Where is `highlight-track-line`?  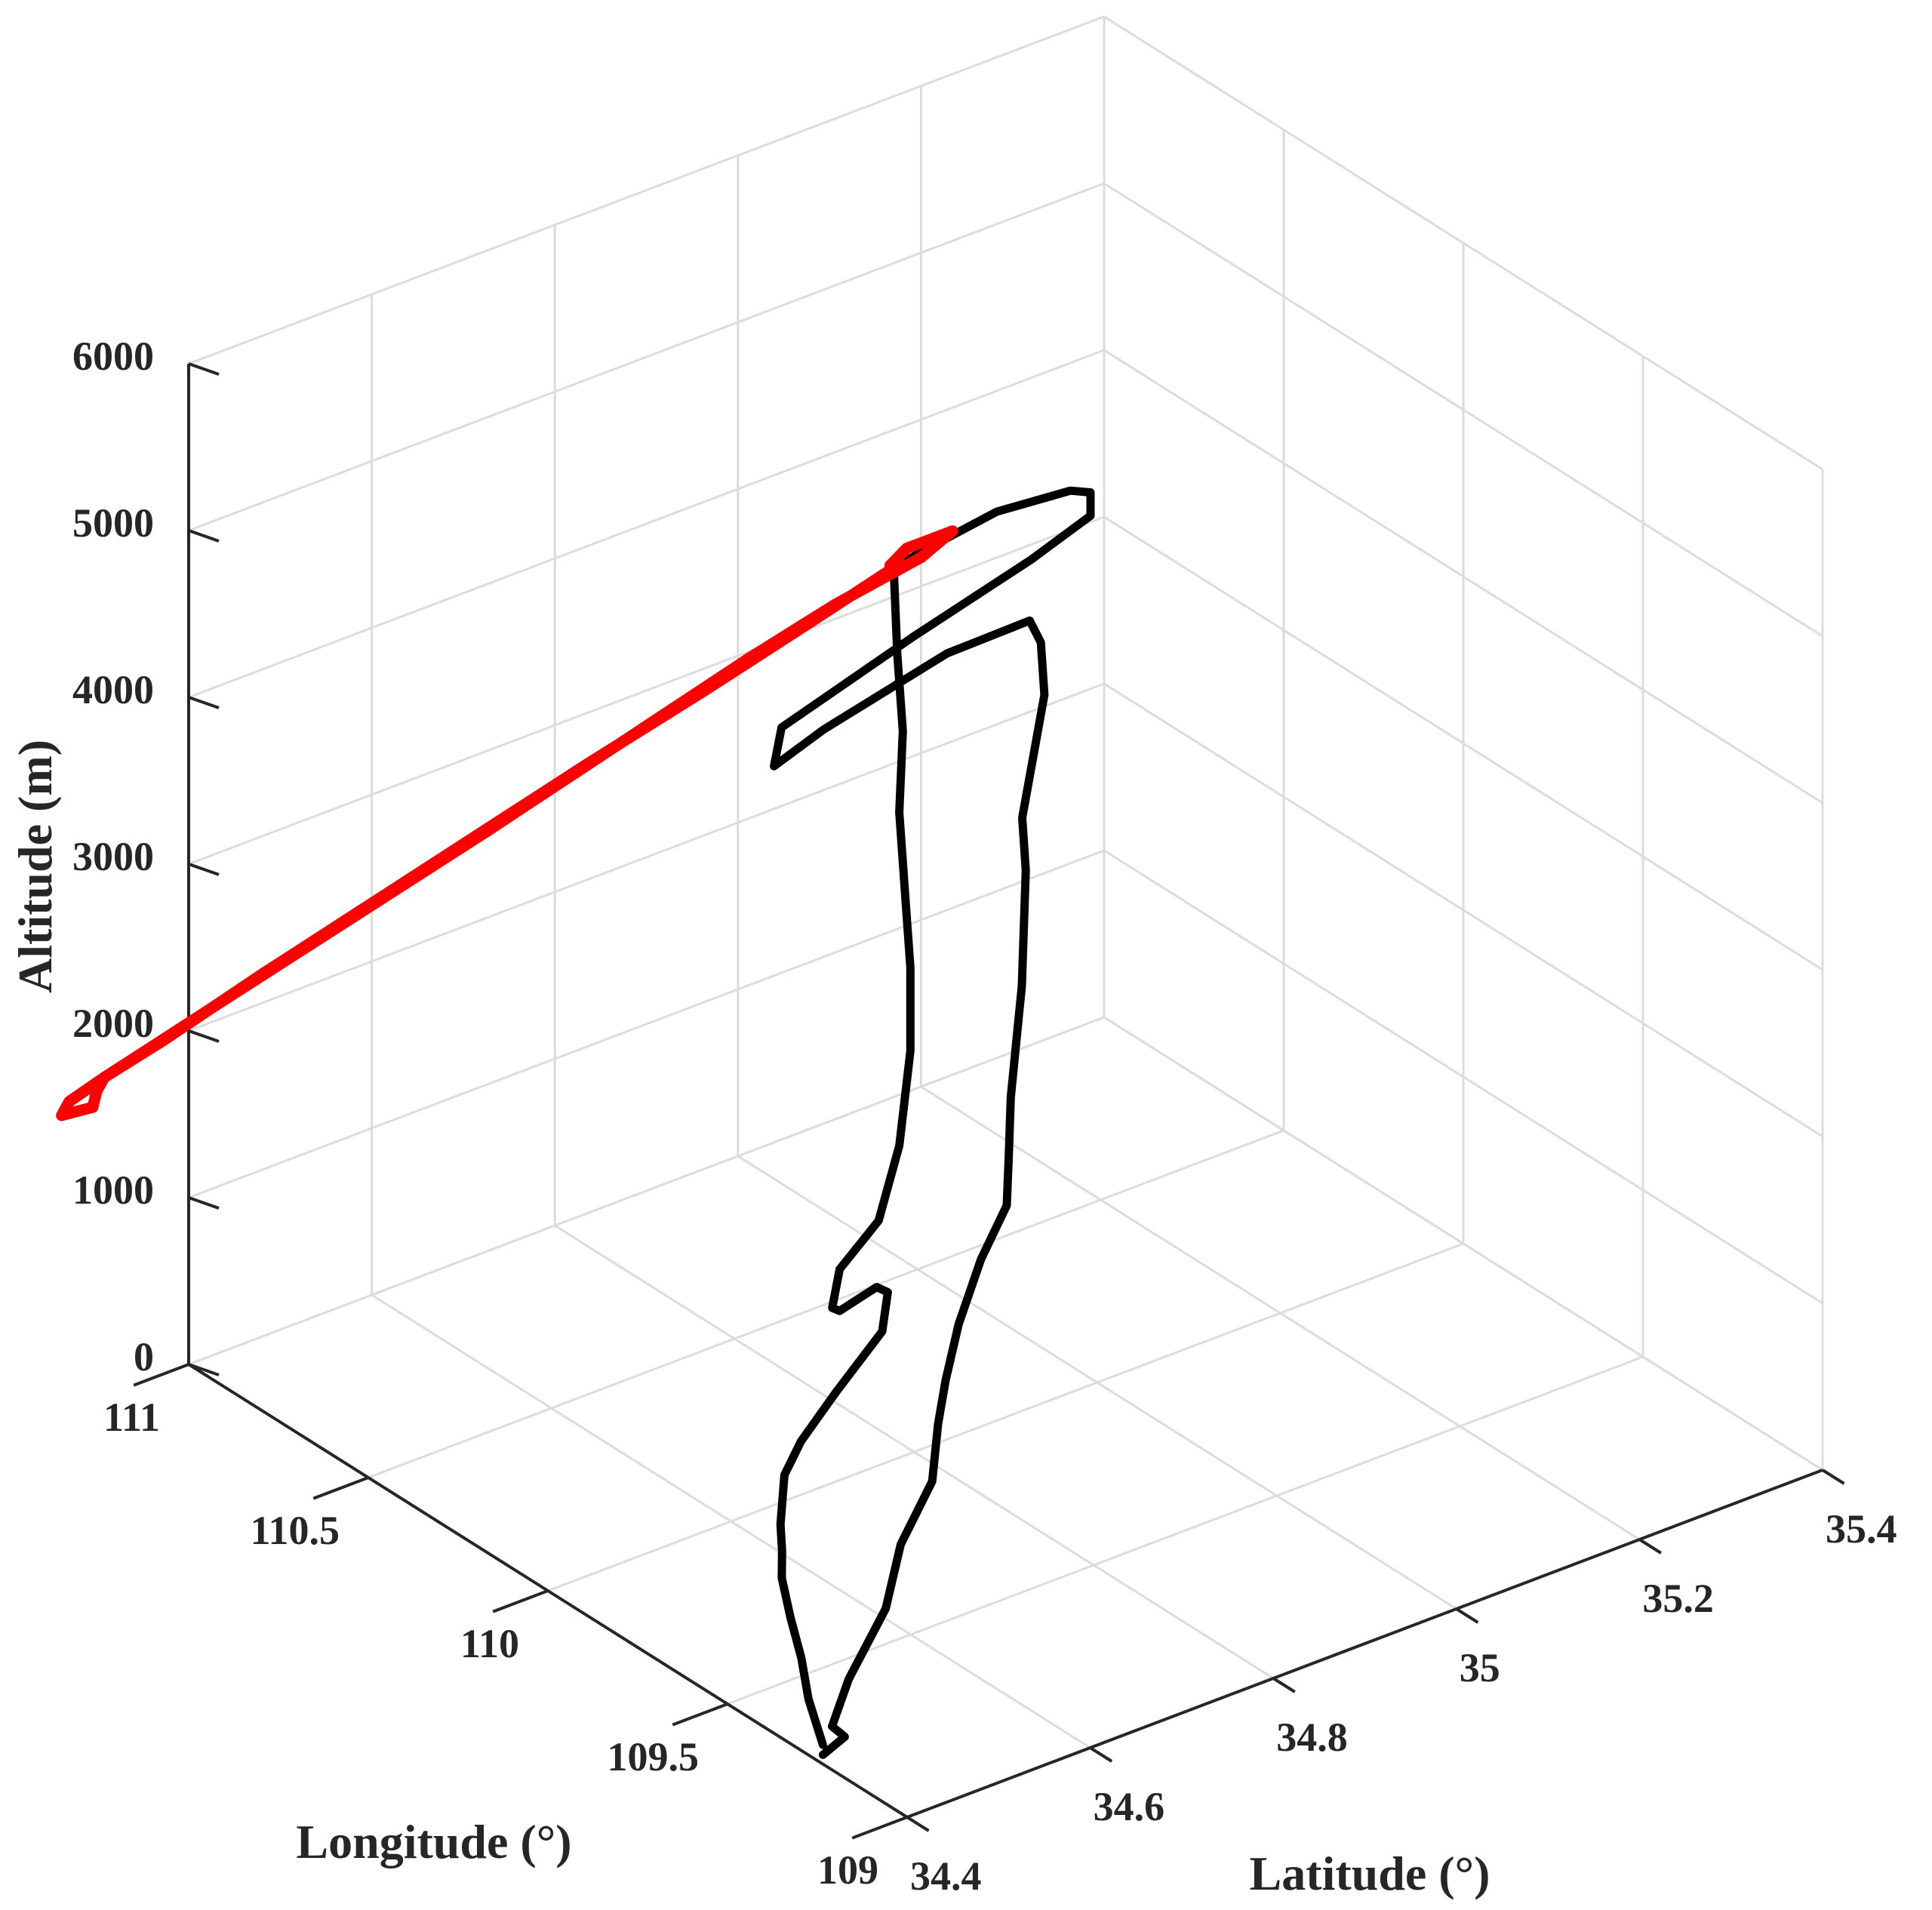 highlight-track-line is located at coordinates (507, 823).